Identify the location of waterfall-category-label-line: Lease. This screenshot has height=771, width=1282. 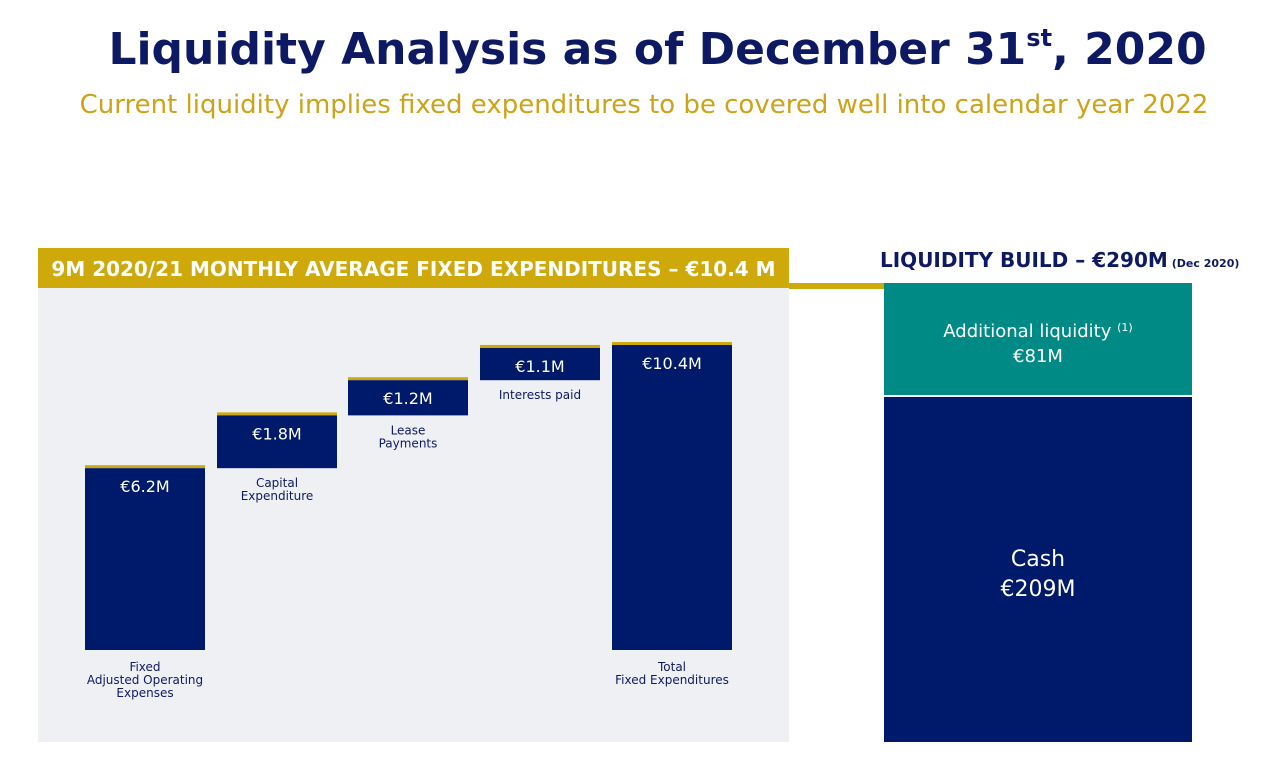
(408, 430).